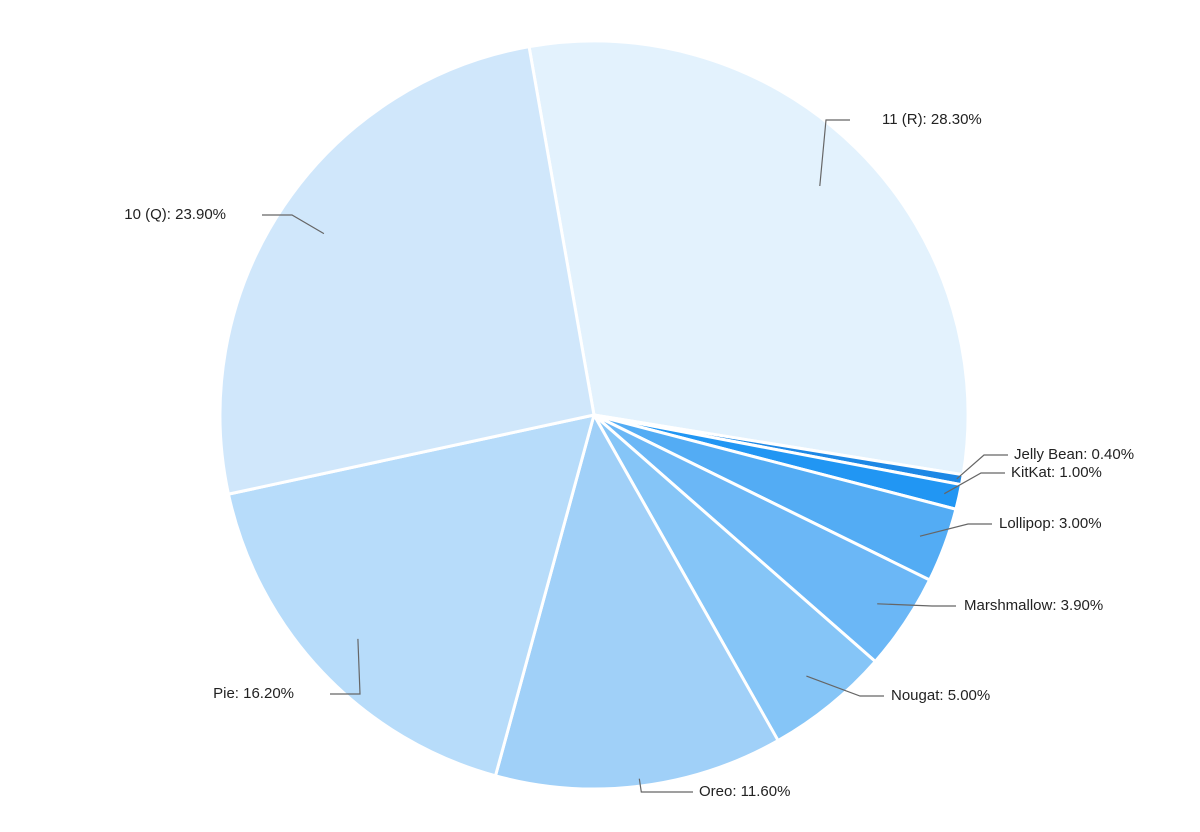 The height and width of the screenshot is (832, 1200). What do you see at coordinates (411, 595) in the screenshot?
I see `pie-slice-pie` at bounding box center [411, 595].